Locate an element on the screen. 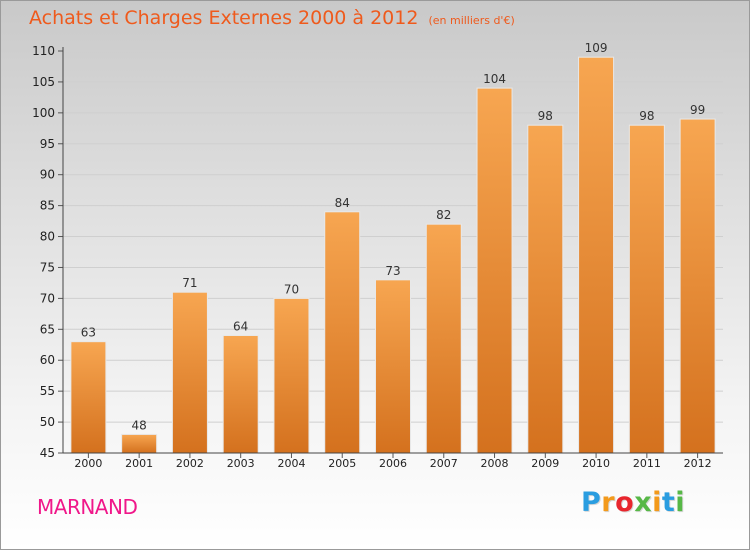 This screenshot has height=550, width=750. chart-title-main: Achats et Charges Externes 2000 à 2012 is located at coordinates (224, 18).